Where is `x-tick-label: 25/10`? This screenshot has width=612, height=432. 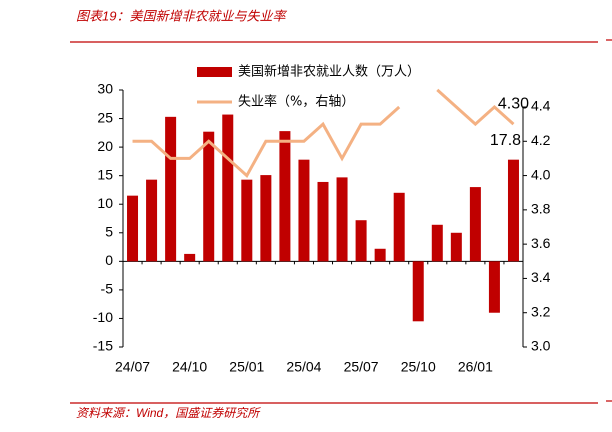
x-tick-label: 25/10 is located at coordinates (418, 367).